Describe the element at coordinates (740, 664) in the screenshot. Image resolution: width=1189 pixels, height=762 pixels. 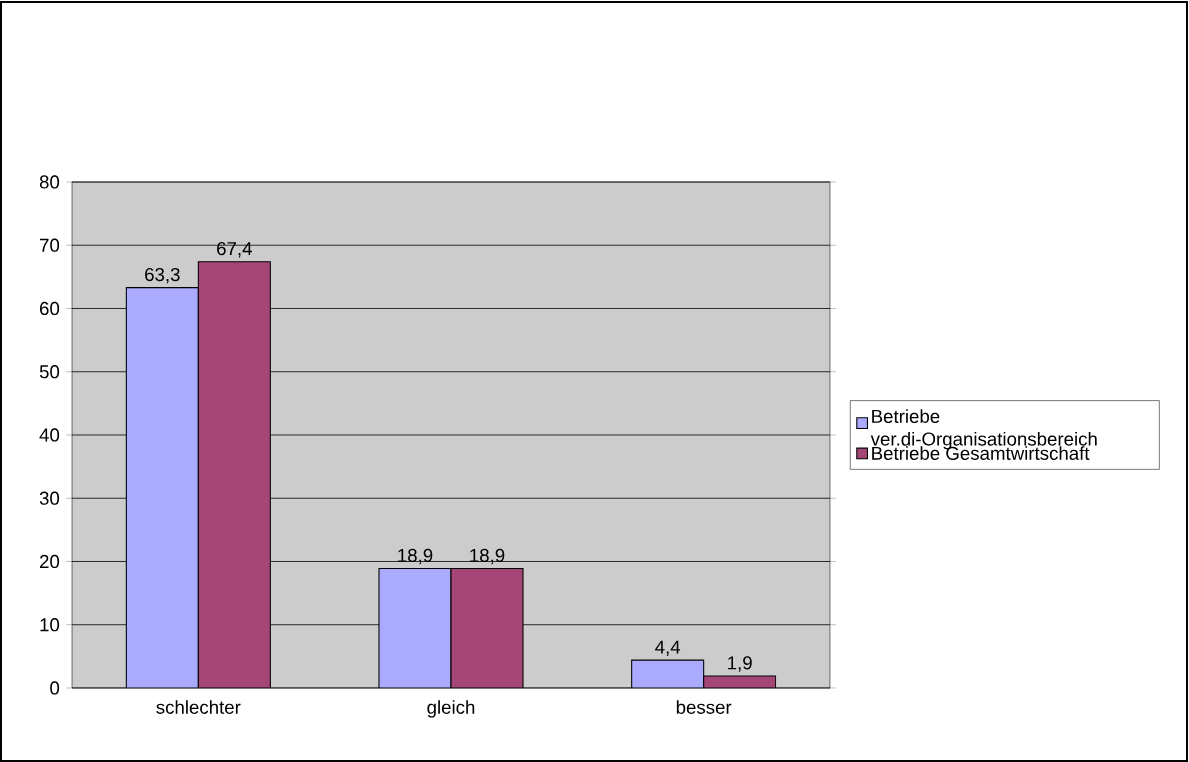
I see `data-label: 1,9` at that location.